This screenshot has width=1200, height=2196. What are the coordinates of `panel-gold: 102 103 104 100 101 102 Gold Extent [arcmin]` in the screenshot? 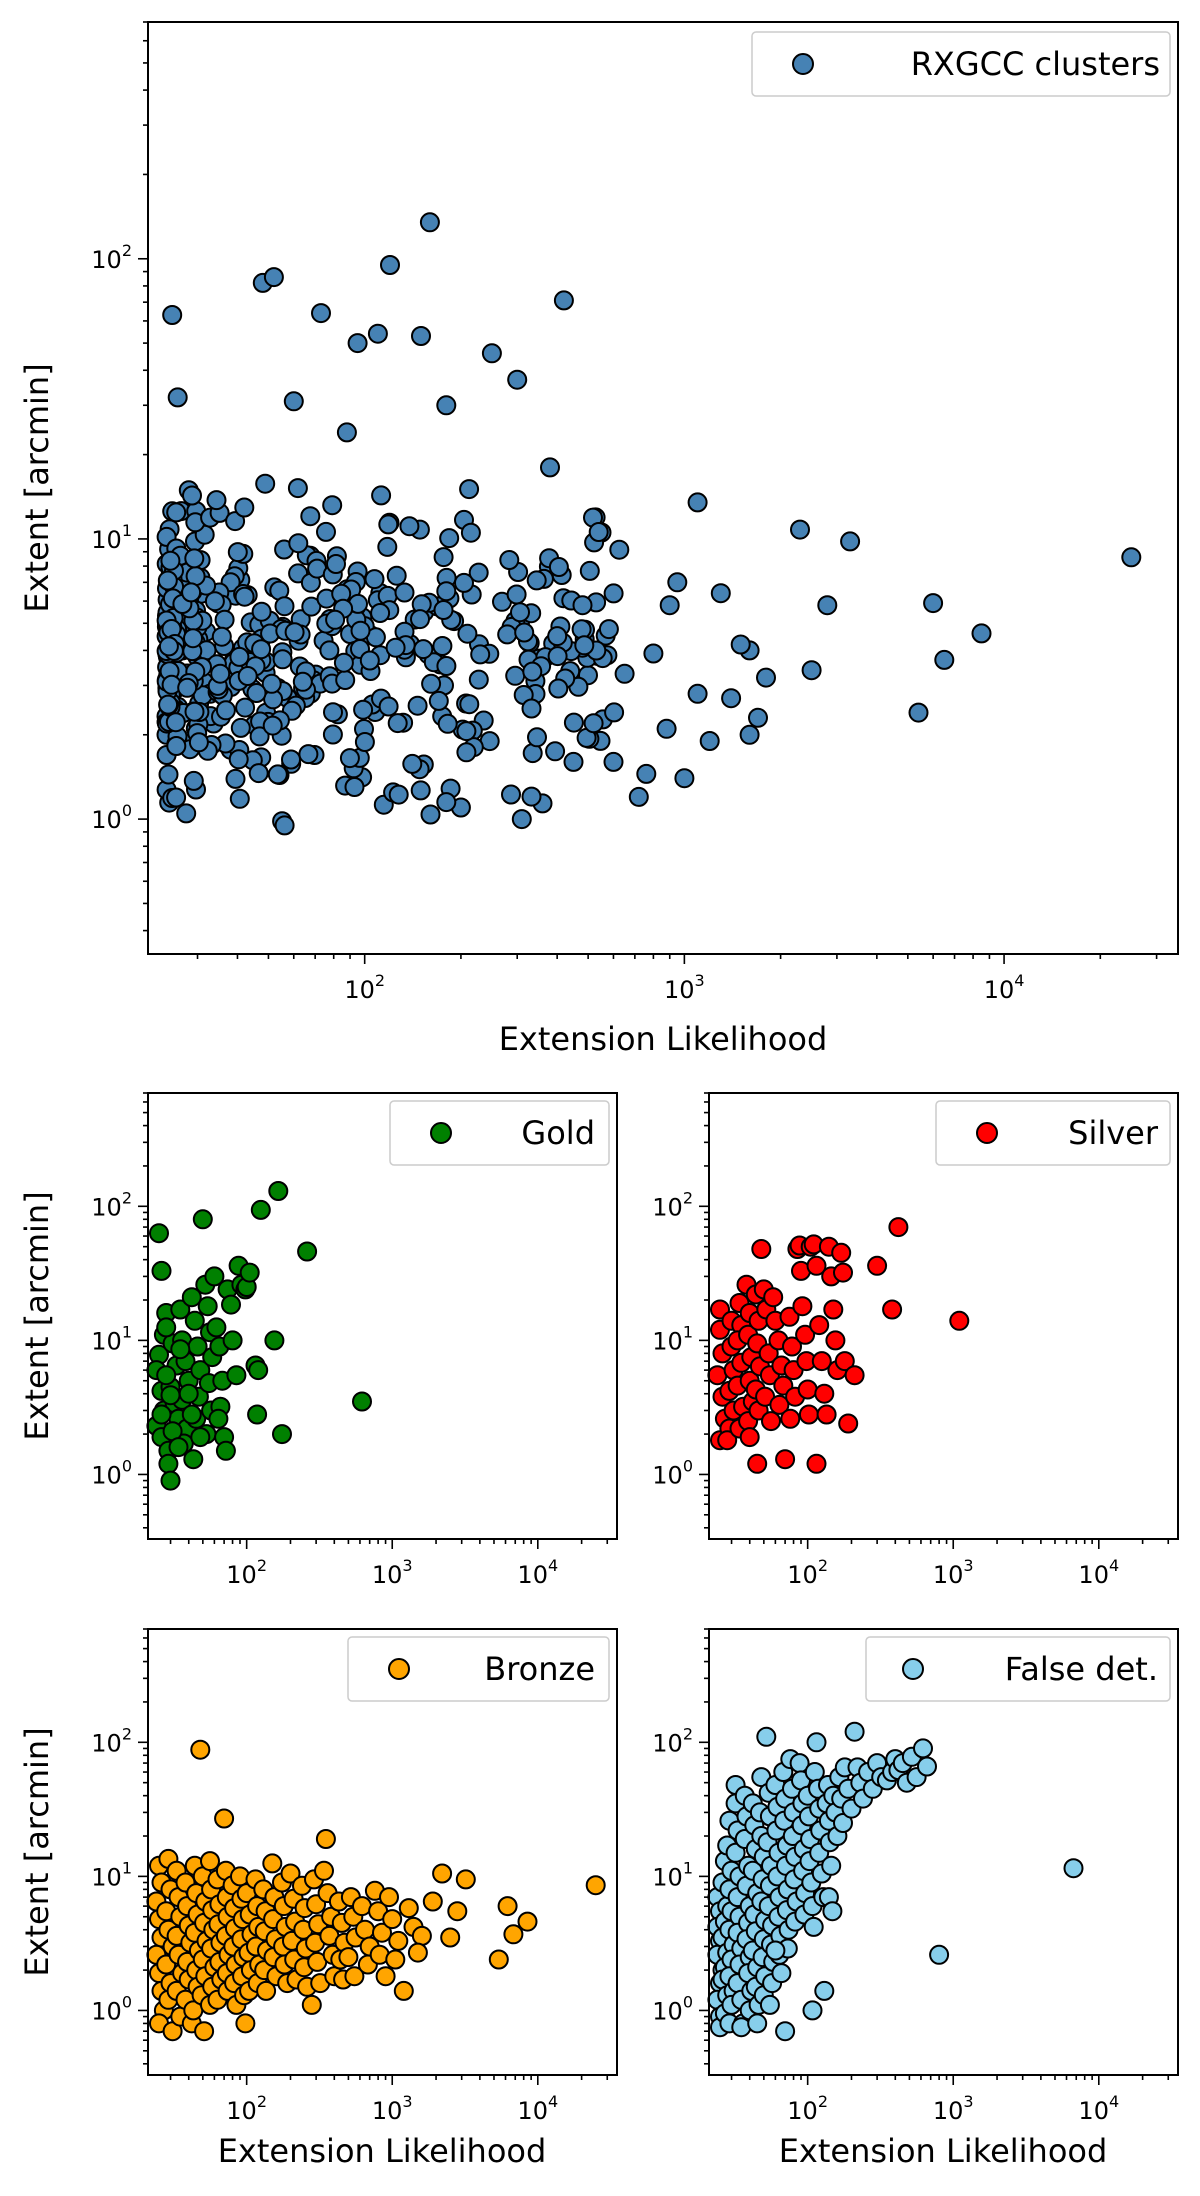 It's located at (318, 1340).